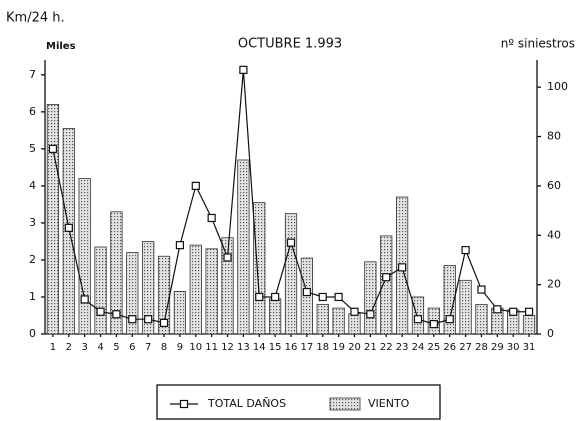 Image resolution: width=577 pixels, height=421 pixels. Describe the element at coordinates (259, 347) in the screenshot. I see `x-tick-label: 14` at that location.